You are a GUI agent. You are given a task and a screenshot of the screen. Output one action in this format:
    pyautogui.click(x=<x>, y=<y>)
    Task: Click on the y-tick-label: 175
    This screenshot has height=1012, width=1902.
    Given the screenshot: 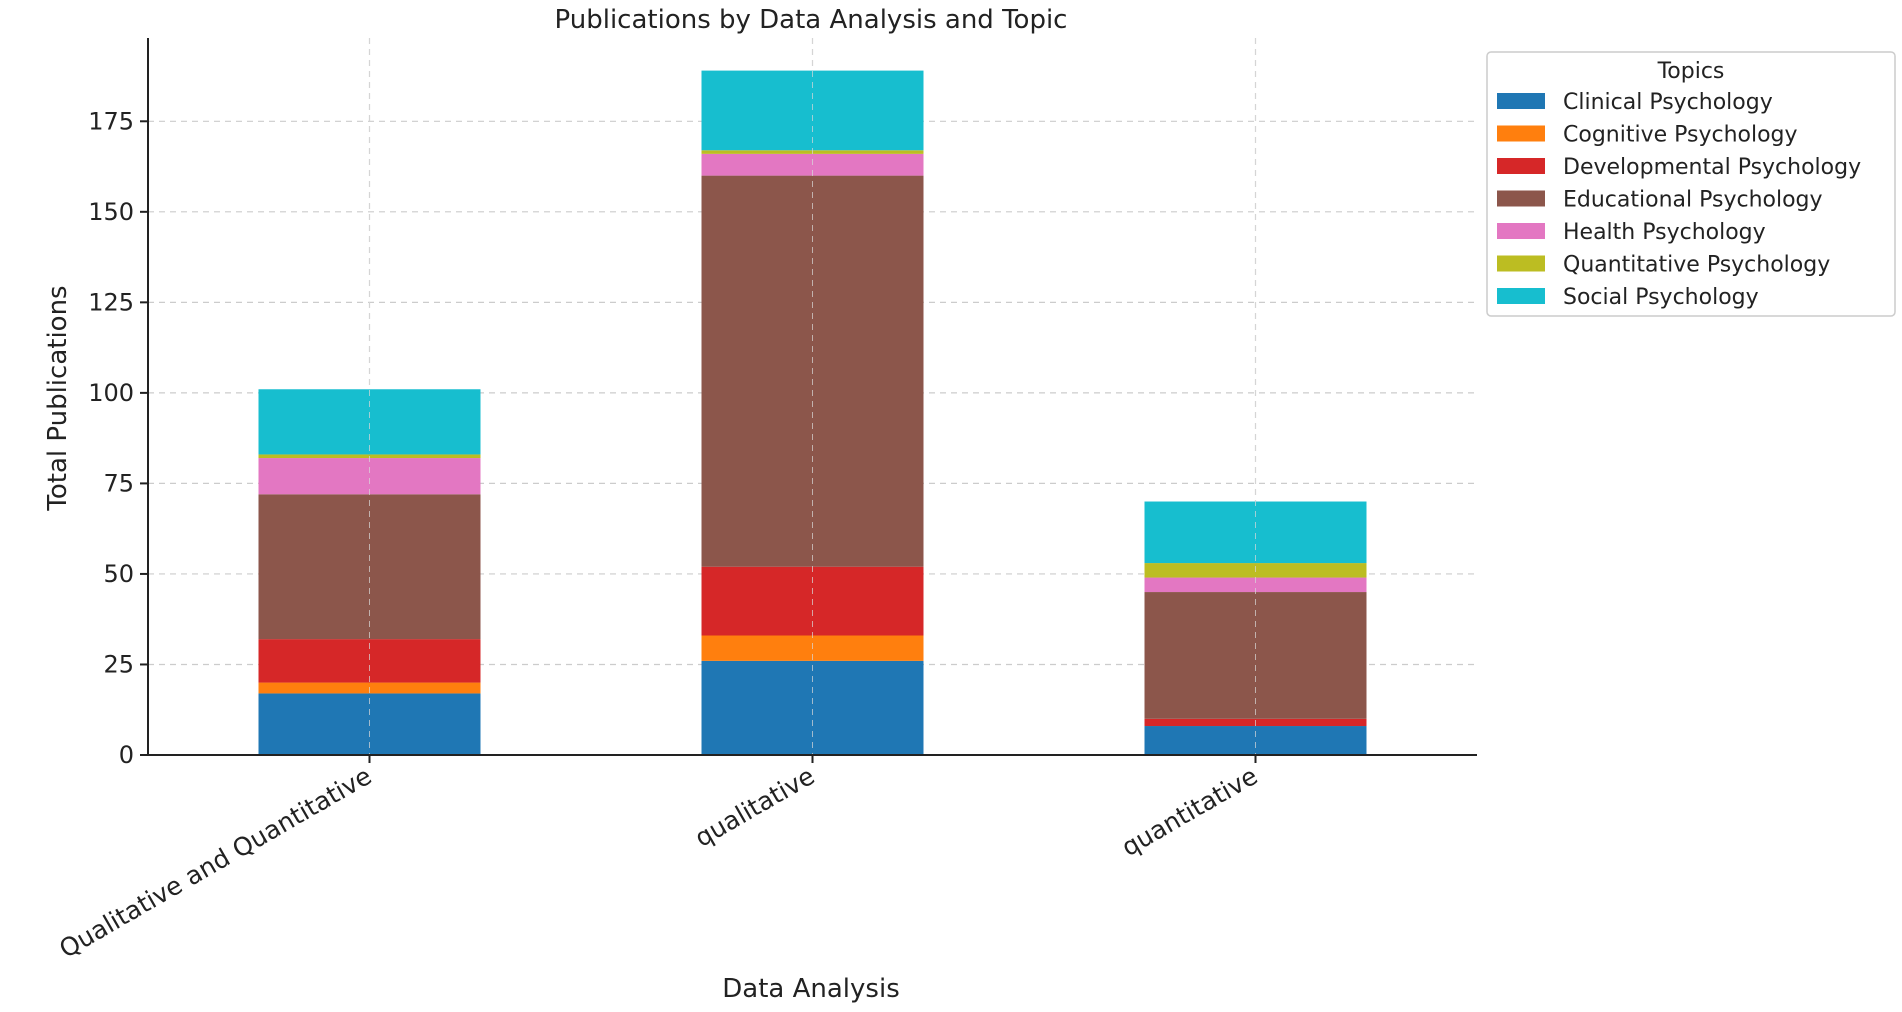 What is the action you would take?
    pyautogui.click(x=111, y=121)
    